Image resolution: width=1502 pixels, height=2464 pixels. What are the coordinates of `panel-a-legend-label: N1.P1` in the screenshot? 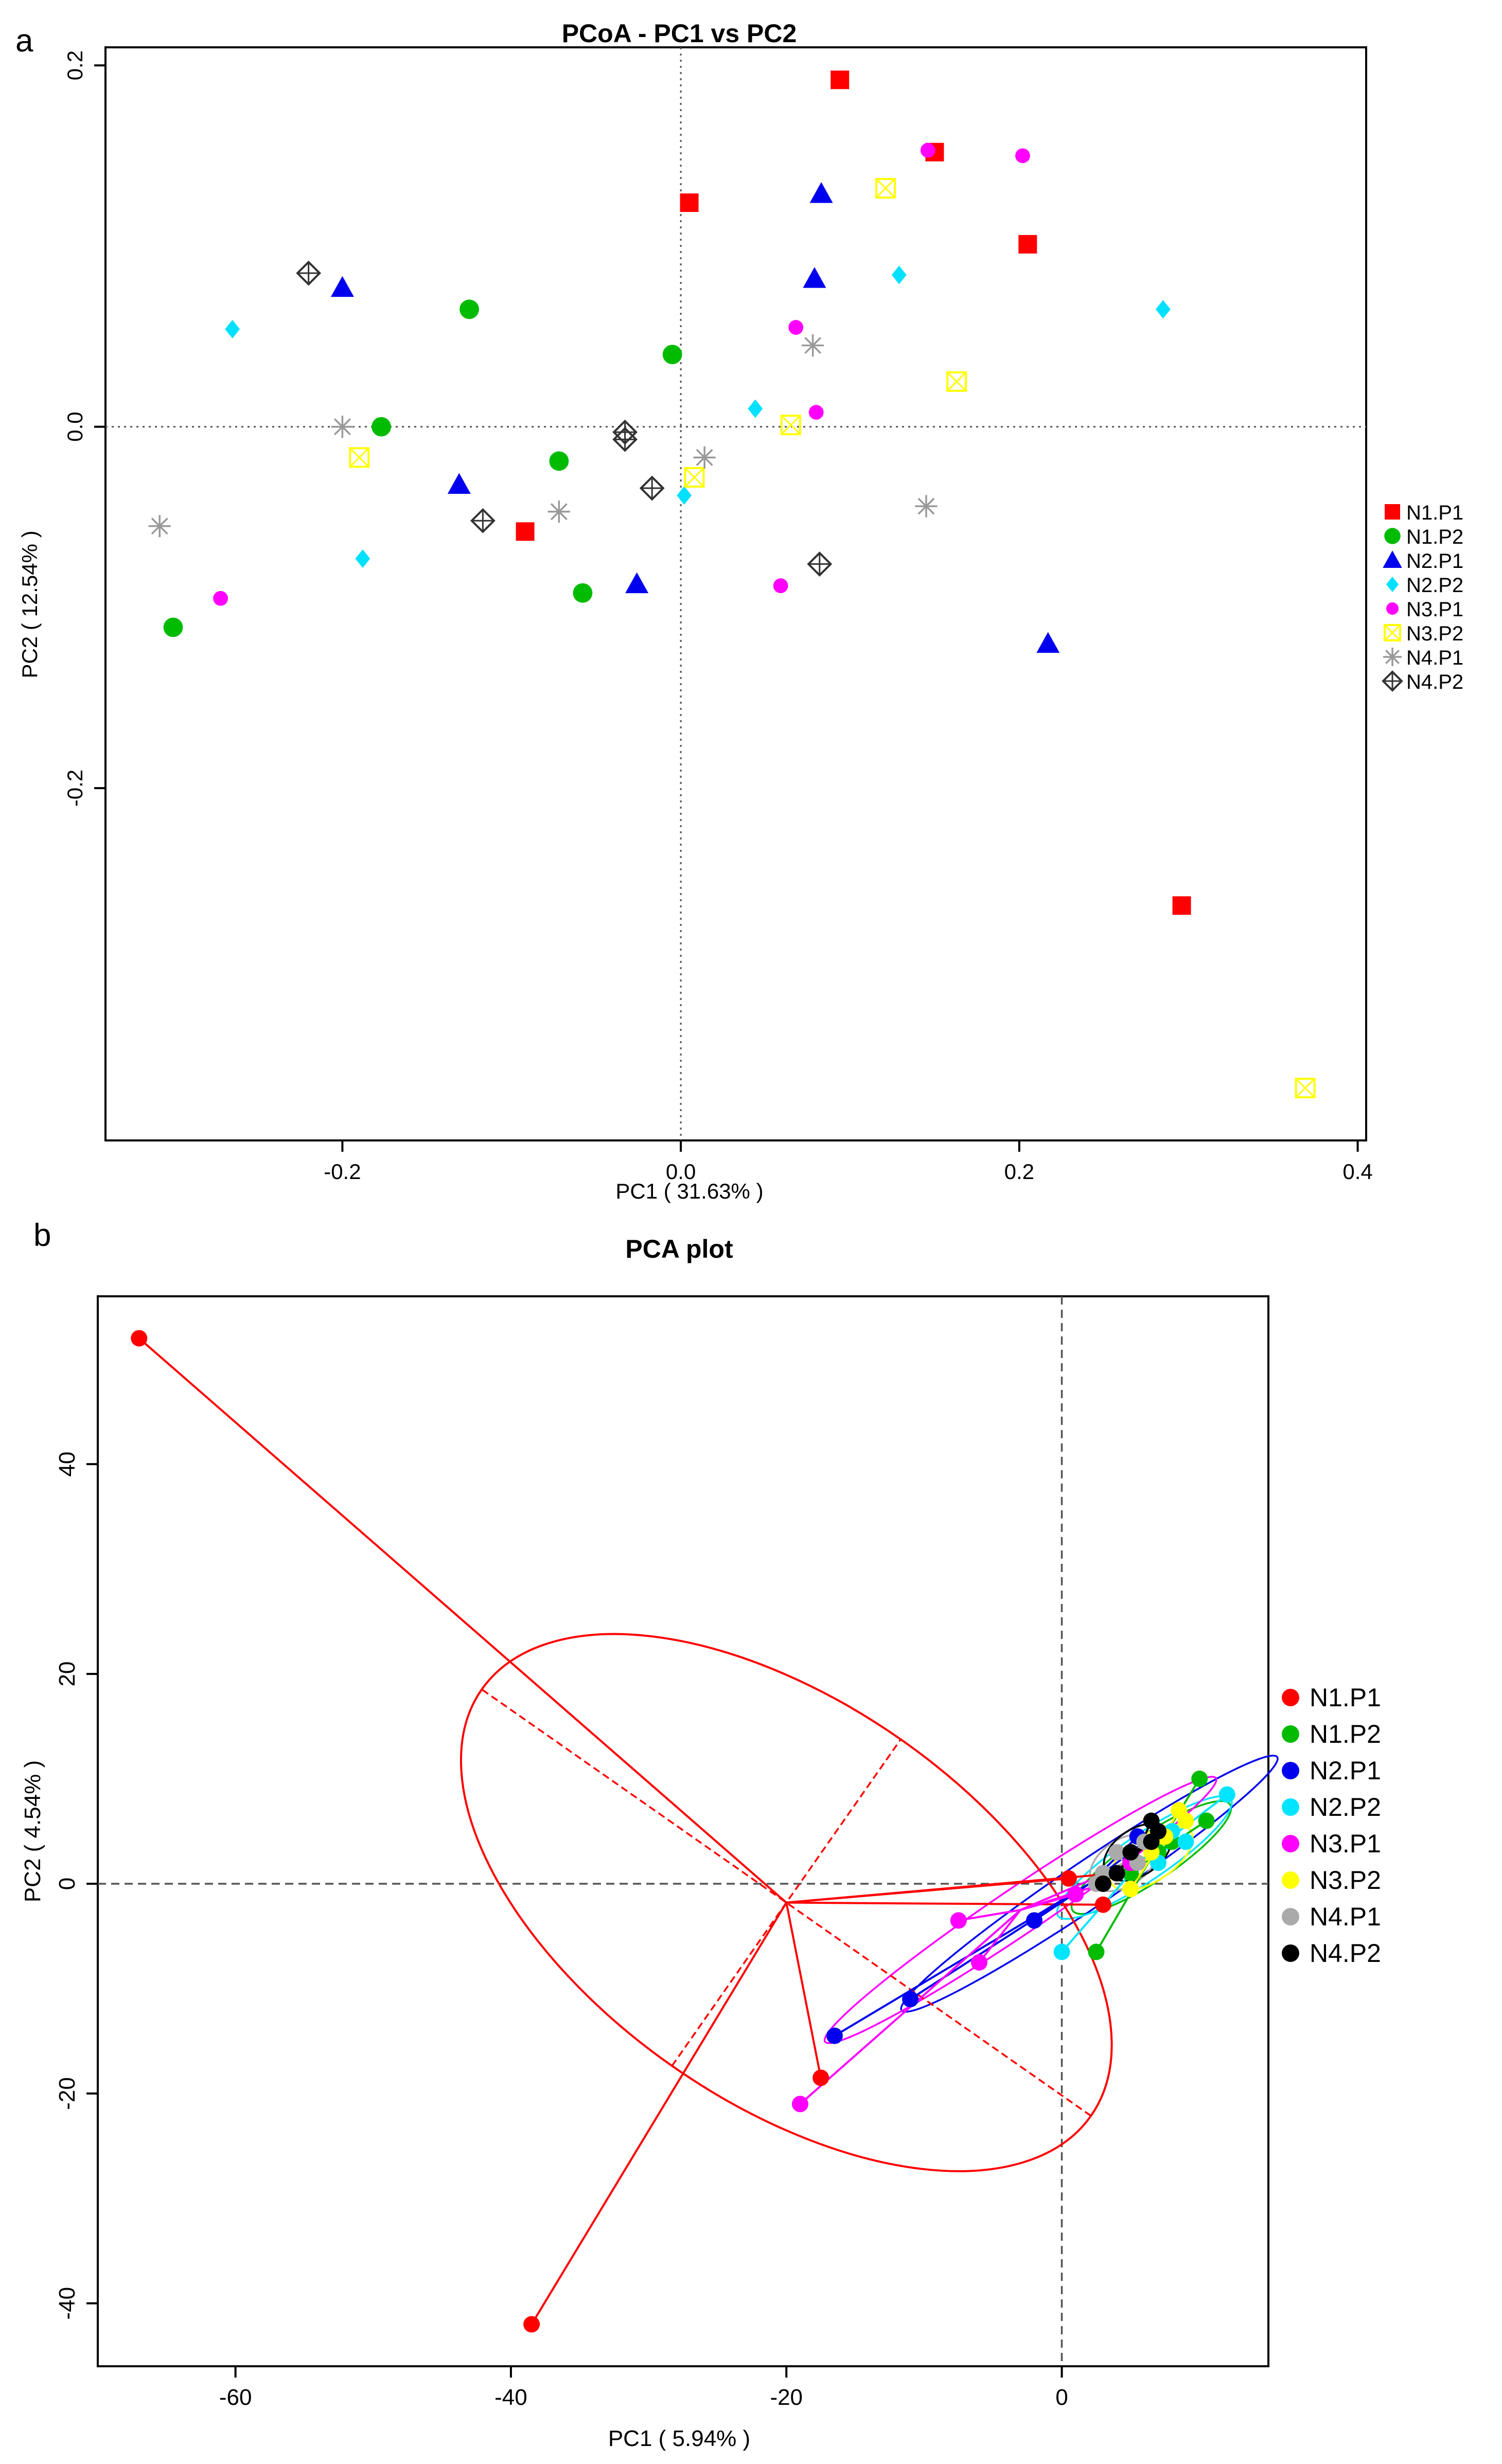 It's located at (1434, 513).